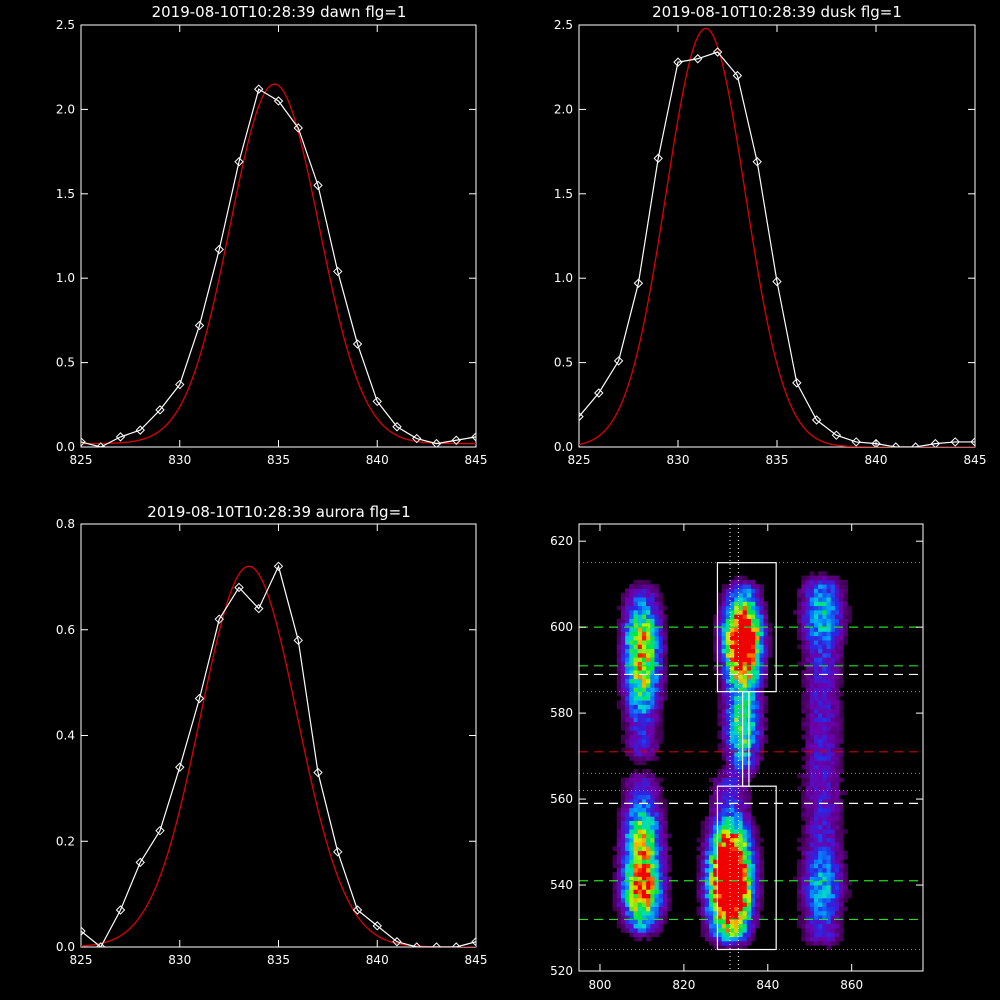  Describe the element at coordinates (377, 460) in the screenshot. I see `x-tick-label: 840` at that location.